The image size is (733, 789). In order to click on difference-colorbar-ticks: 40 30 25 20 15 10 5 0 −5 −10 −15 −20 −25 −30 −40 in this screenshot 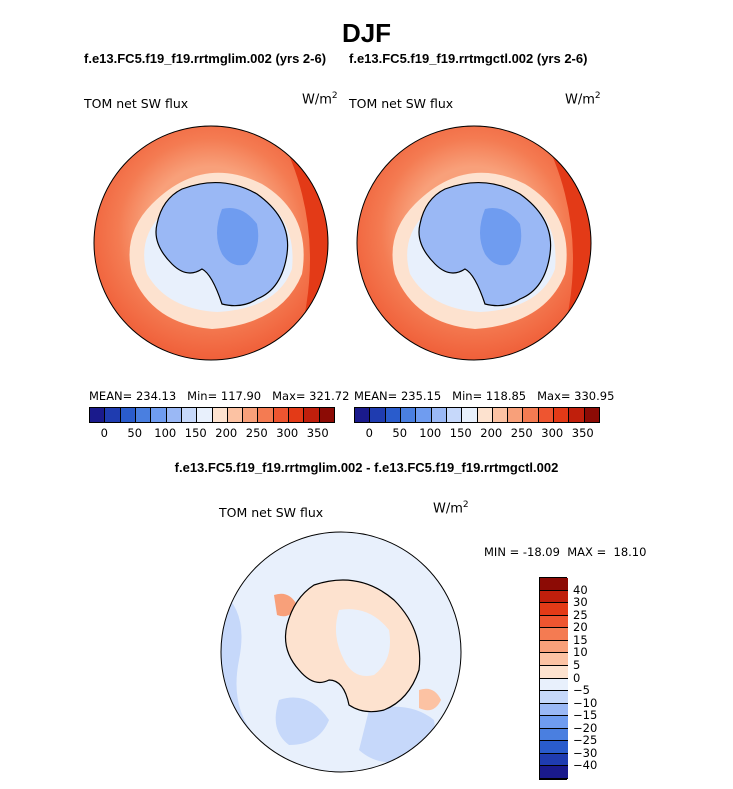, I will do `click(603, 678)`.